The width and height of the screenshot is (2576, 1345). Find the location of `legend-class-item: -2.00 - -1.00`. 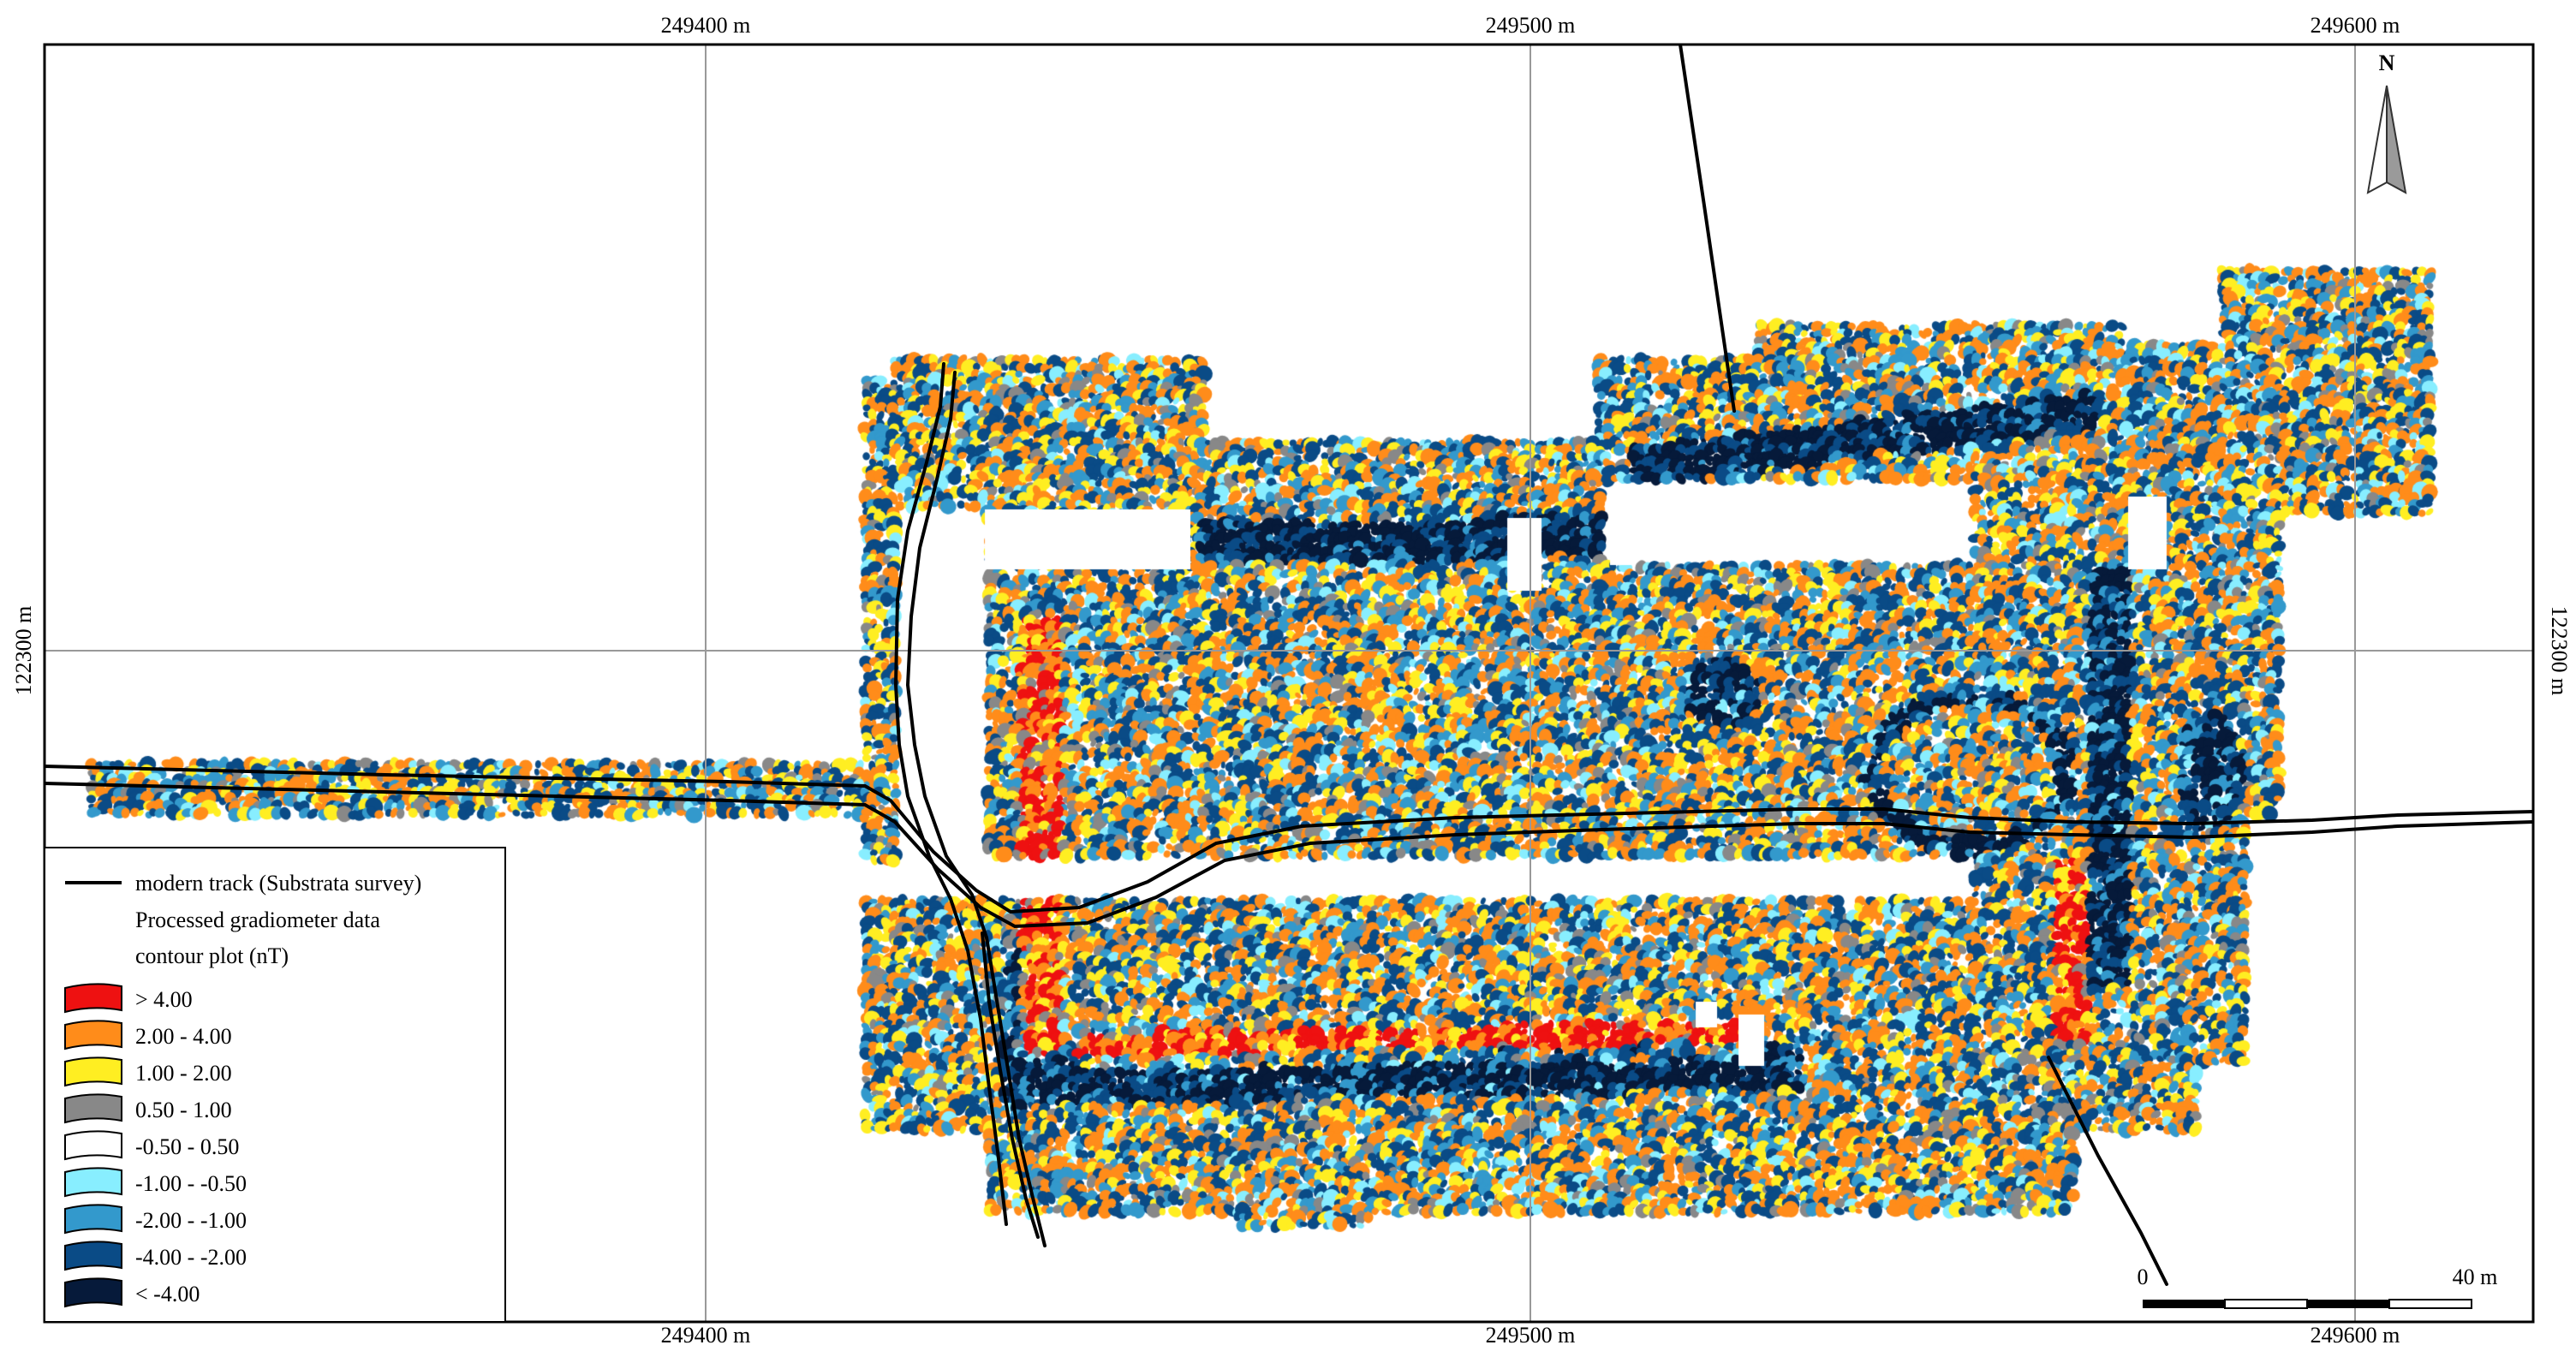

legend-class-item: -2.00 - -1.00 is located at coordinates (155, 1219).